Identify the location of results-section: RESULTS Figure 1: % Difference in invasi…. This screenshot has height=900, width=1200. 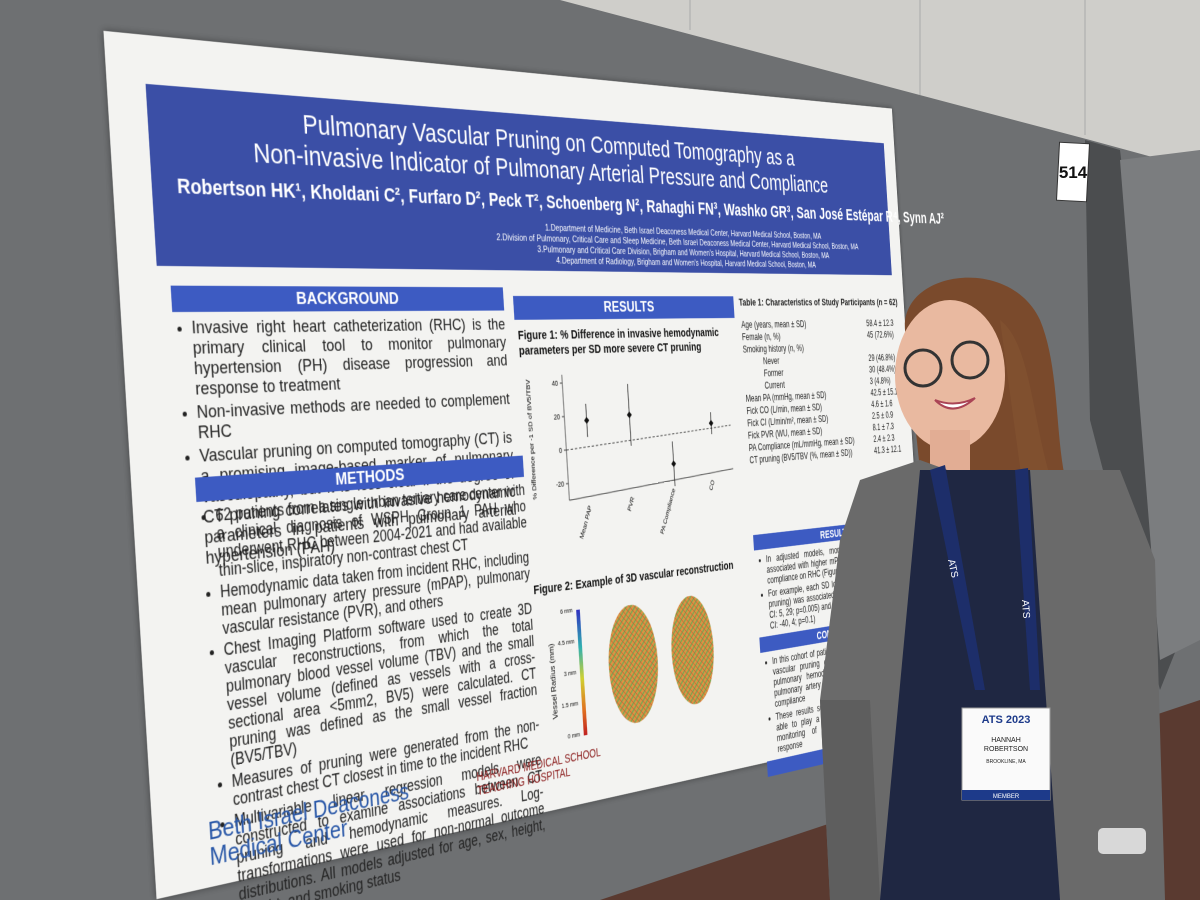
(635, 529).